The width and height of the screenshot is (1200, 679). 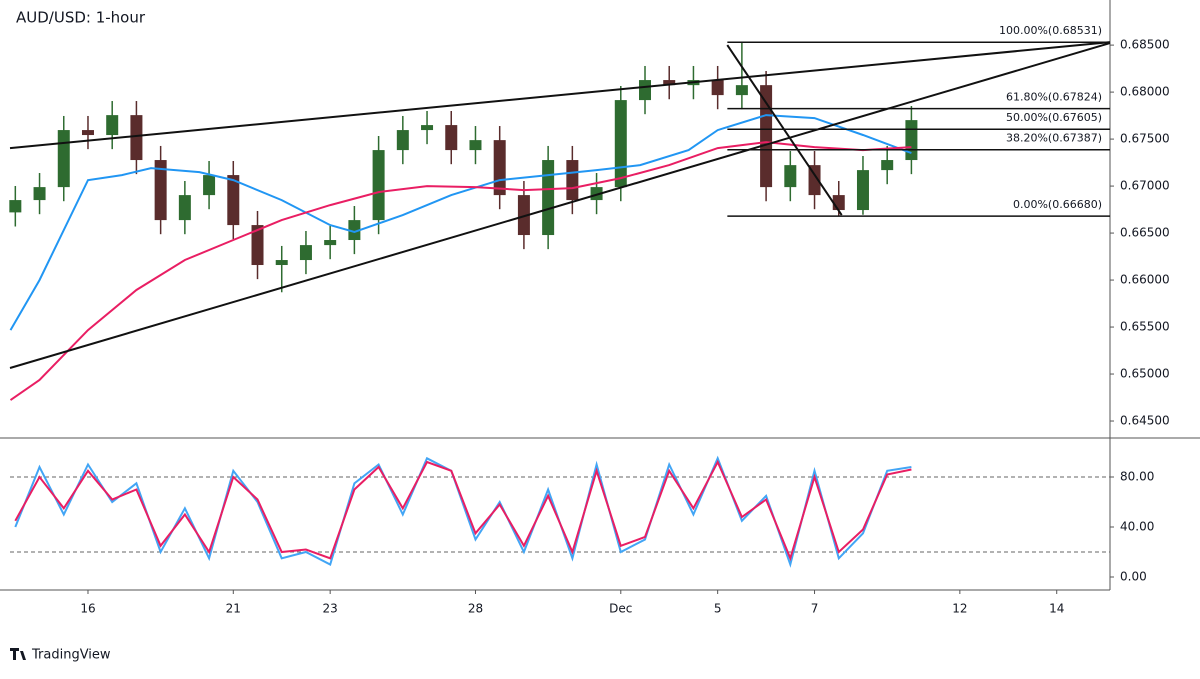 What do you see at coordinates (1054, 138) in the screenshot?
I see `fib-label: 38.20%(0.67387)` at bounding box center [1054, 138].